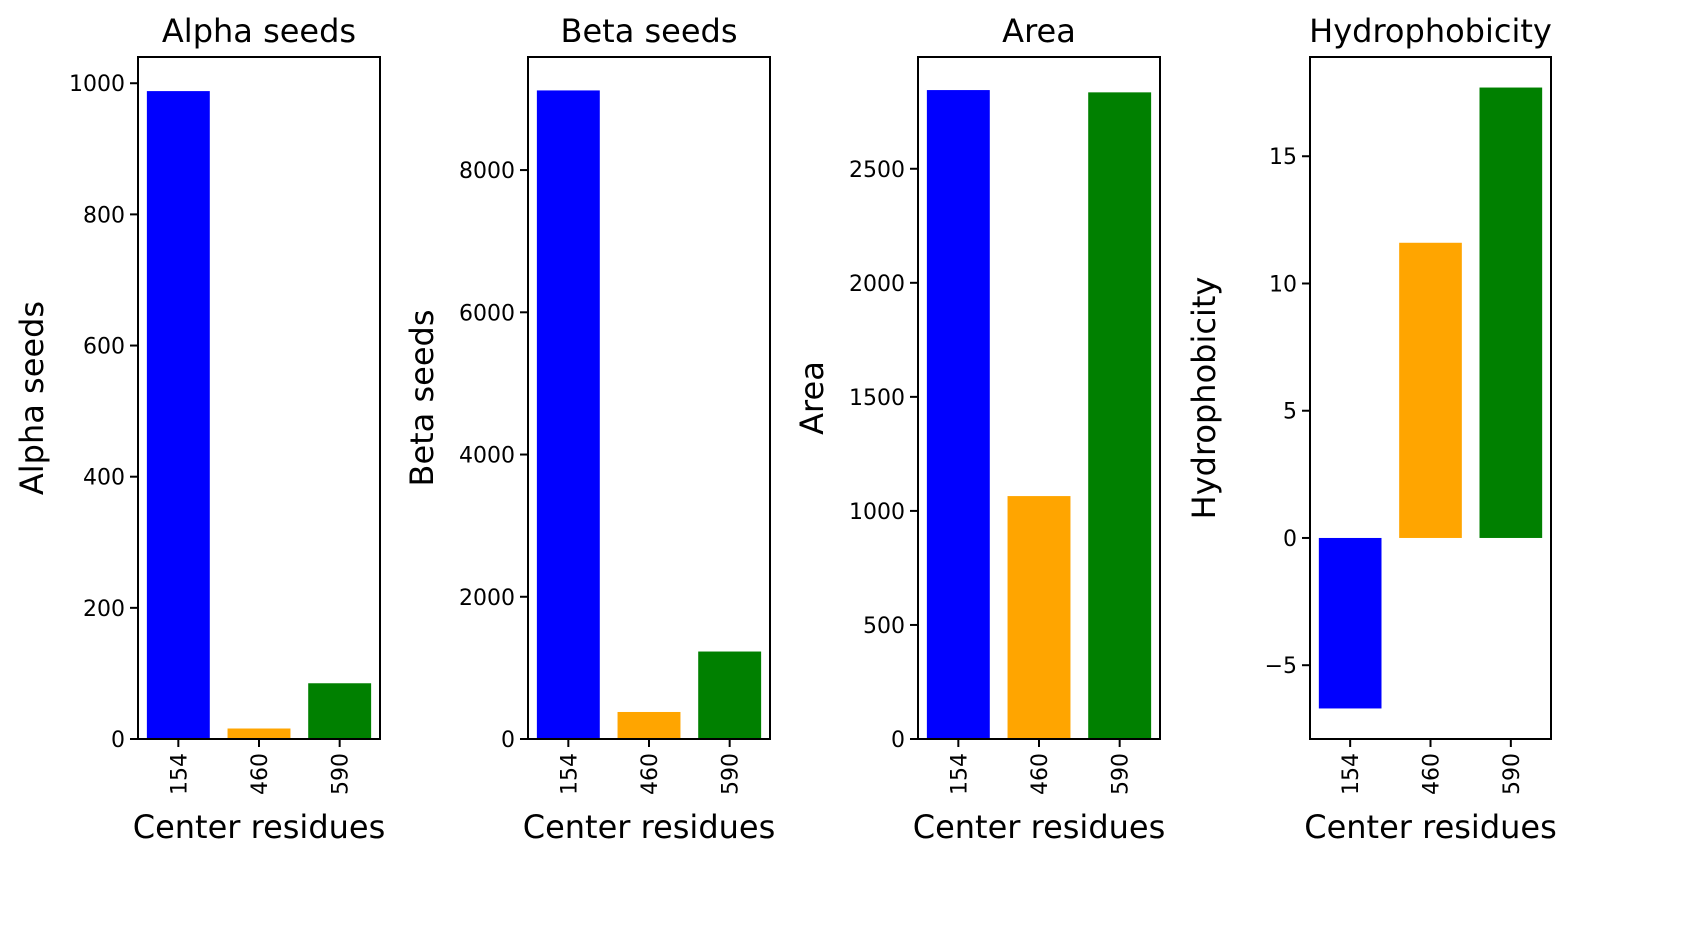  What do you see at coordinates (877, 170) in the screenshot?
I see `y-tick-label: 2500` at bounding box center [877, 170].